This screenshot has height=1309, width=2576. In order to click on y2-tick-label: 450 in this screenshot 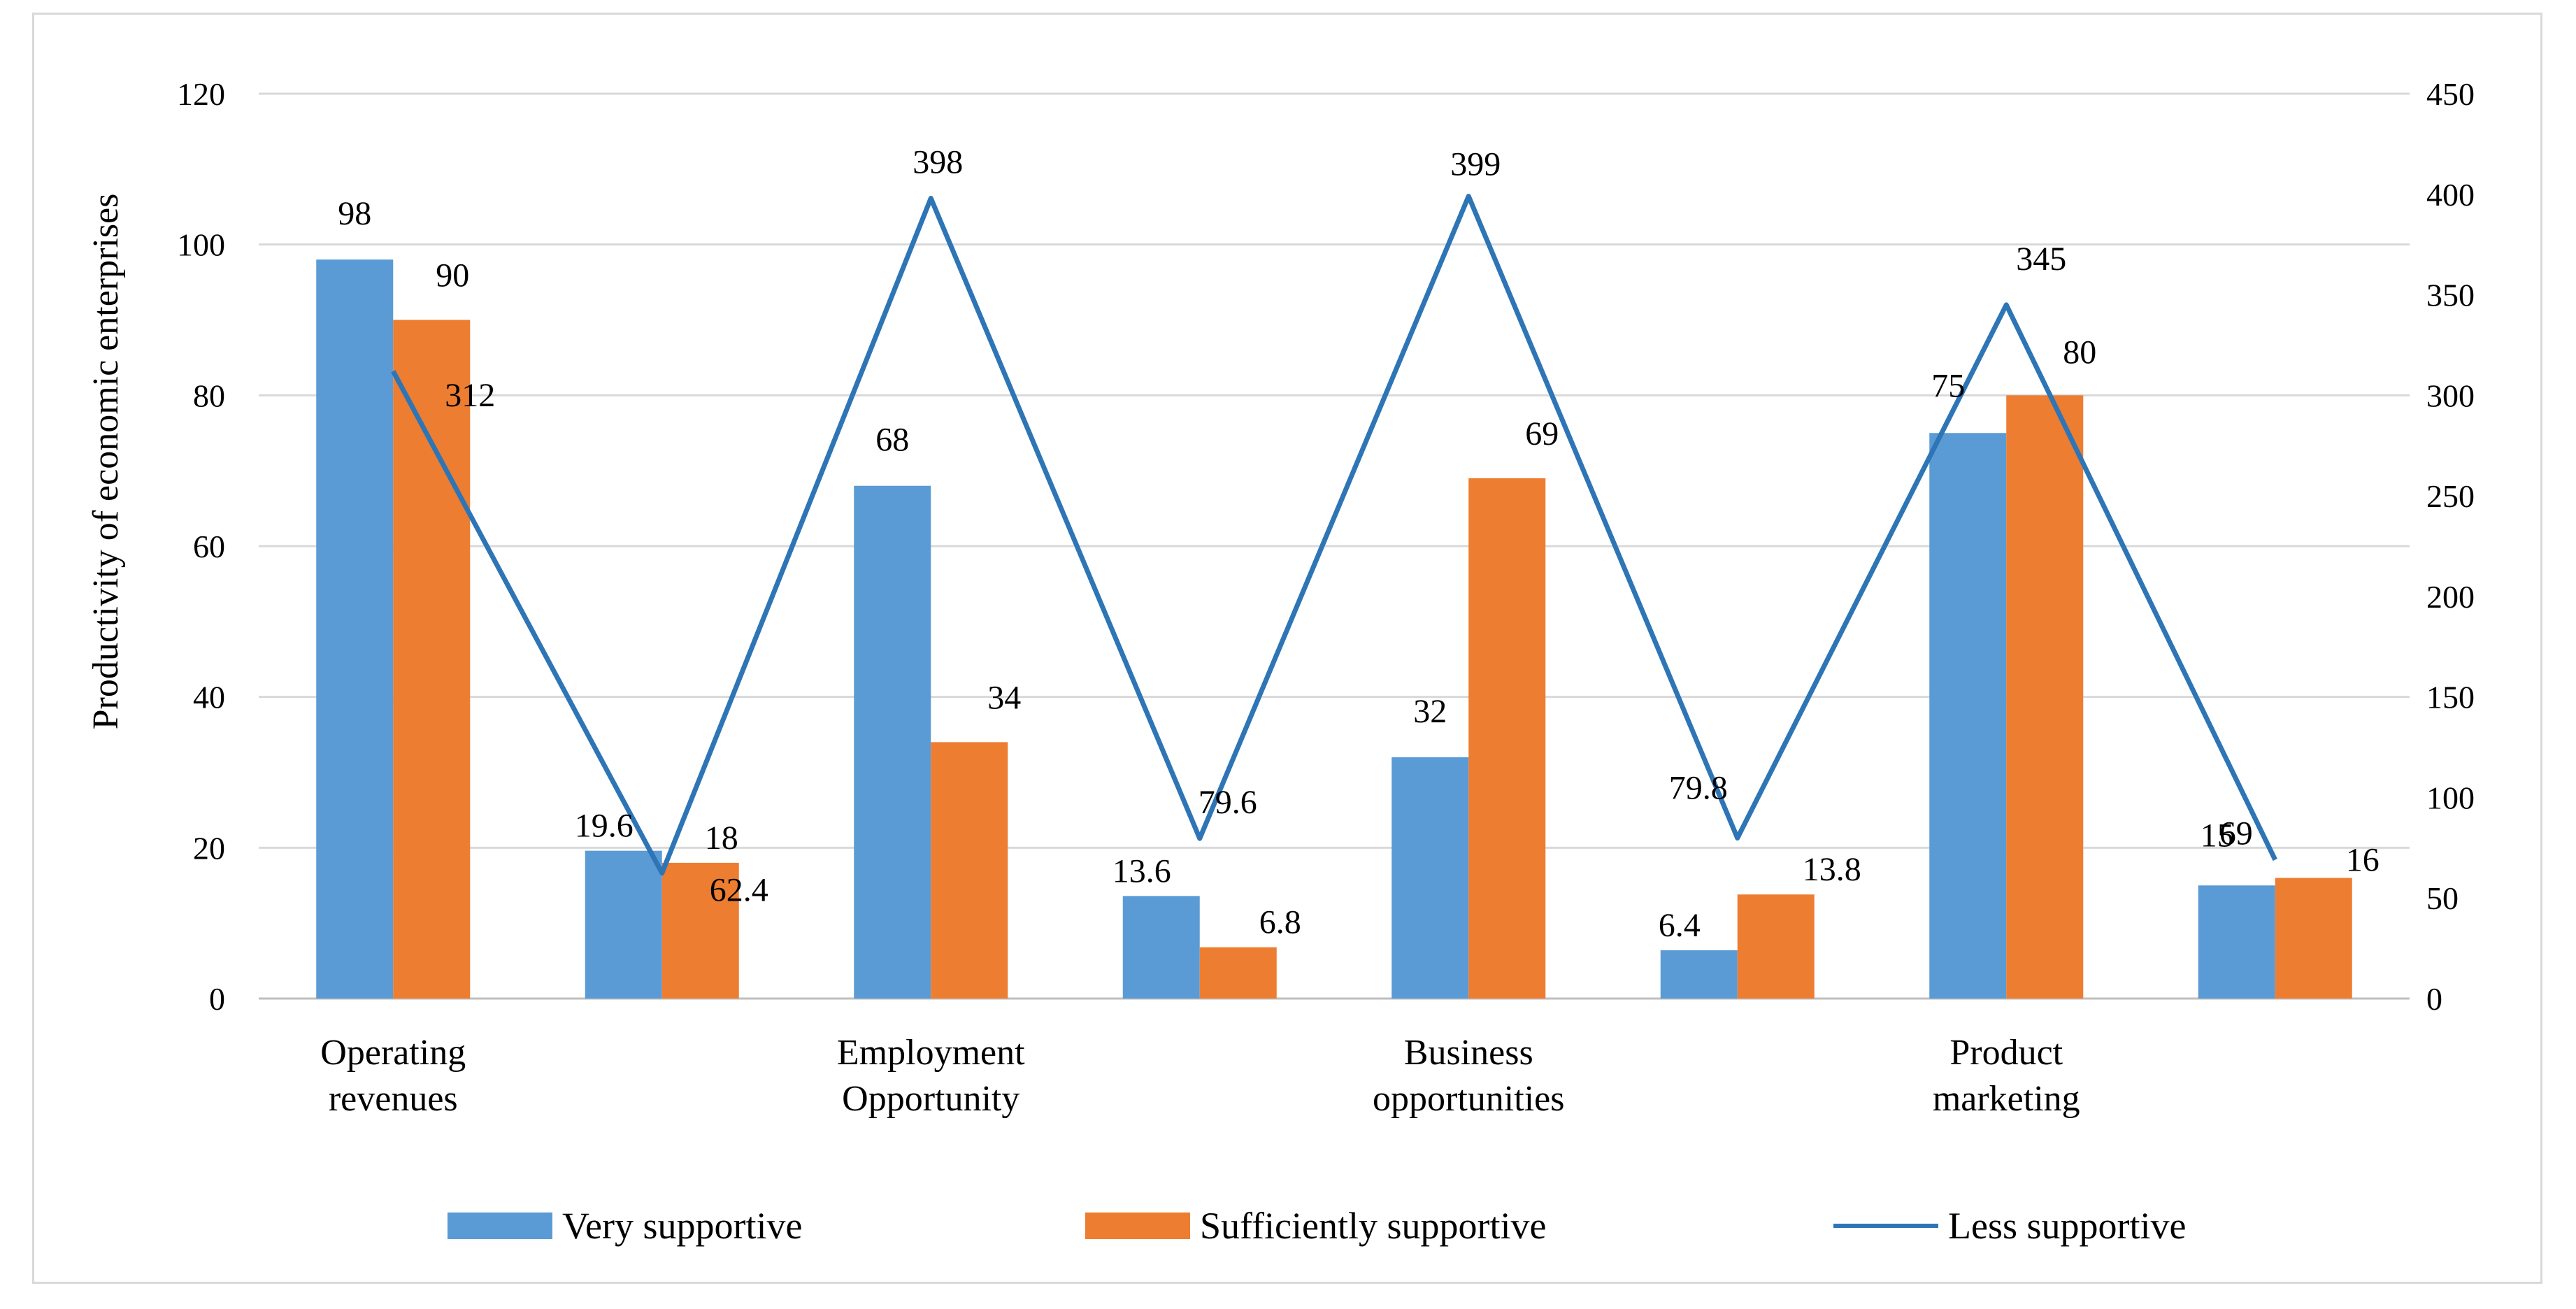, I will do `click(2450, 94)`.